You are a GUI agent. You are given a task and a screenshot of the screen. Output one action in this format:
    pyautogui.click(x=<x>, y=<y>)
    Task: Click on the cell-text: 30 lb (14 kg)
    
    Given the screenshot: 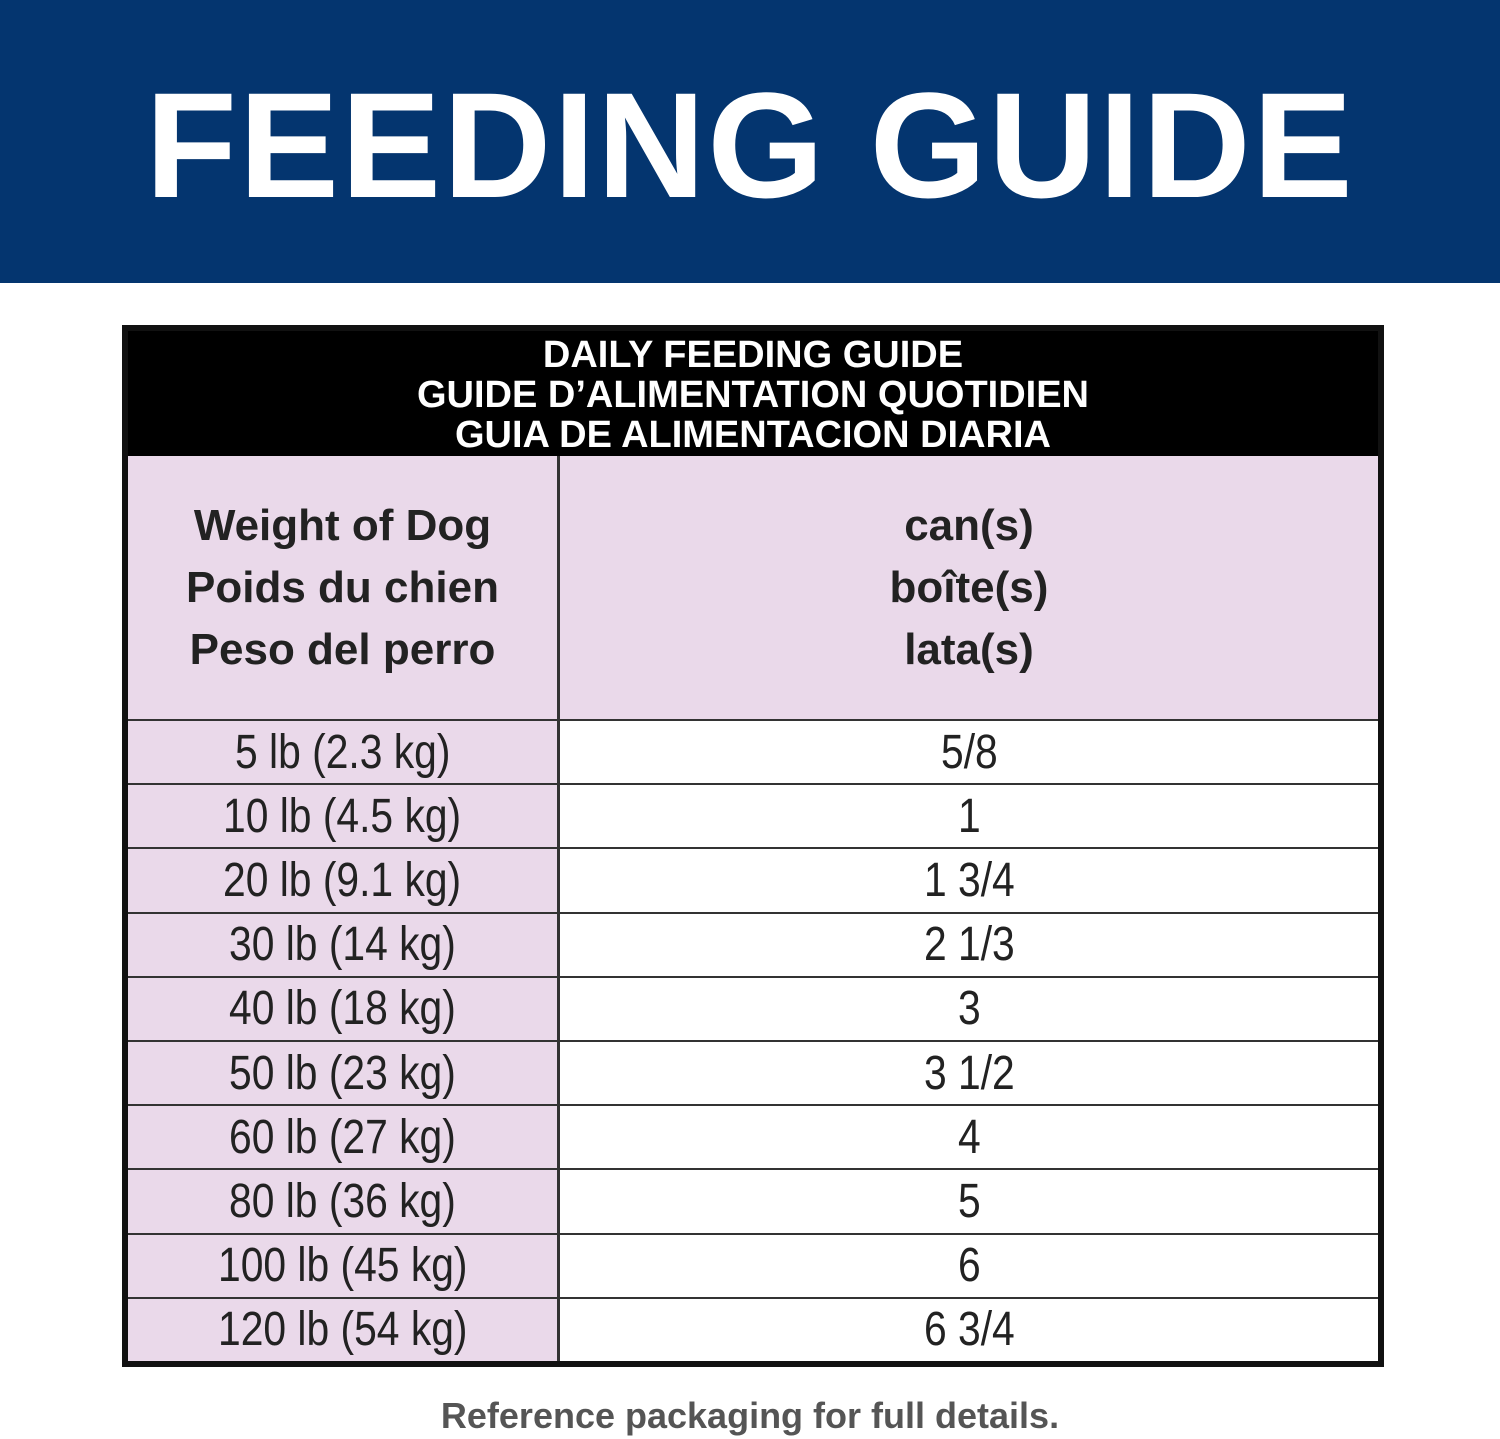 What is the action you would take?
    pyautogui.click(x=342, y=945)
    